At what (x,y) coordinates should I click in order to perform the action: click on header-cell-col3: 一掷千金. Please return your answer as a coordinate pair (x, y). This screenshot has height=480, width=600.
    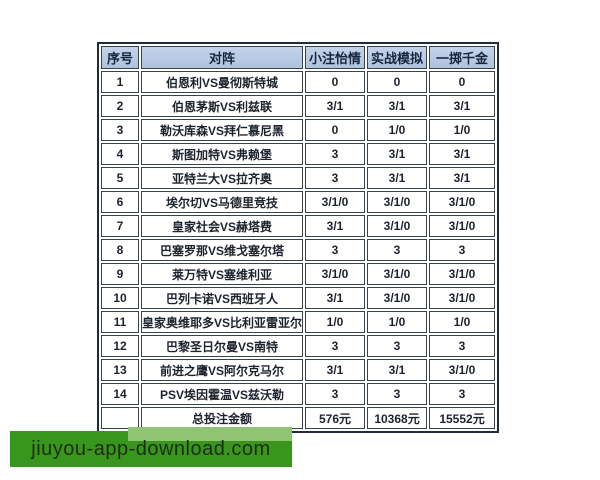
    Looking at the image, I should click on (462, 57).